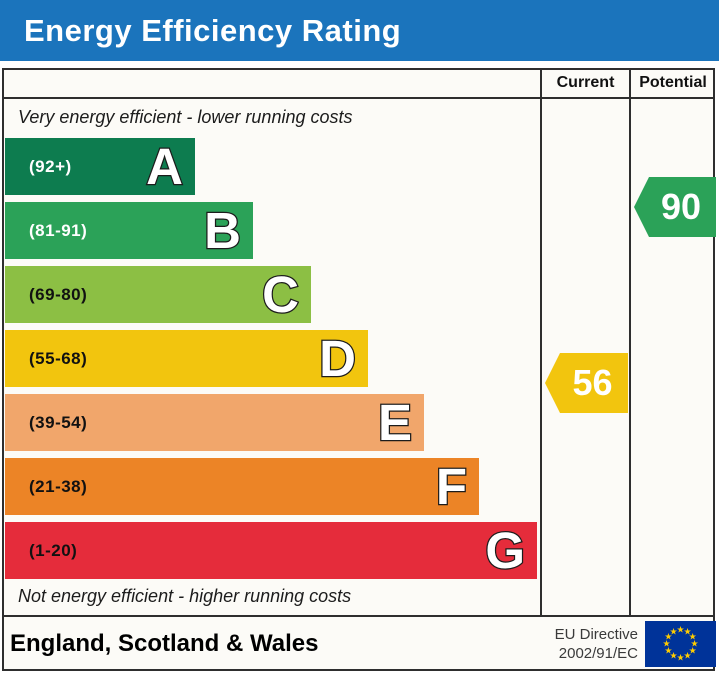 The width and height of the screenshot is (719, 675). I want to click on footer-divider-line, so click(358, 616).